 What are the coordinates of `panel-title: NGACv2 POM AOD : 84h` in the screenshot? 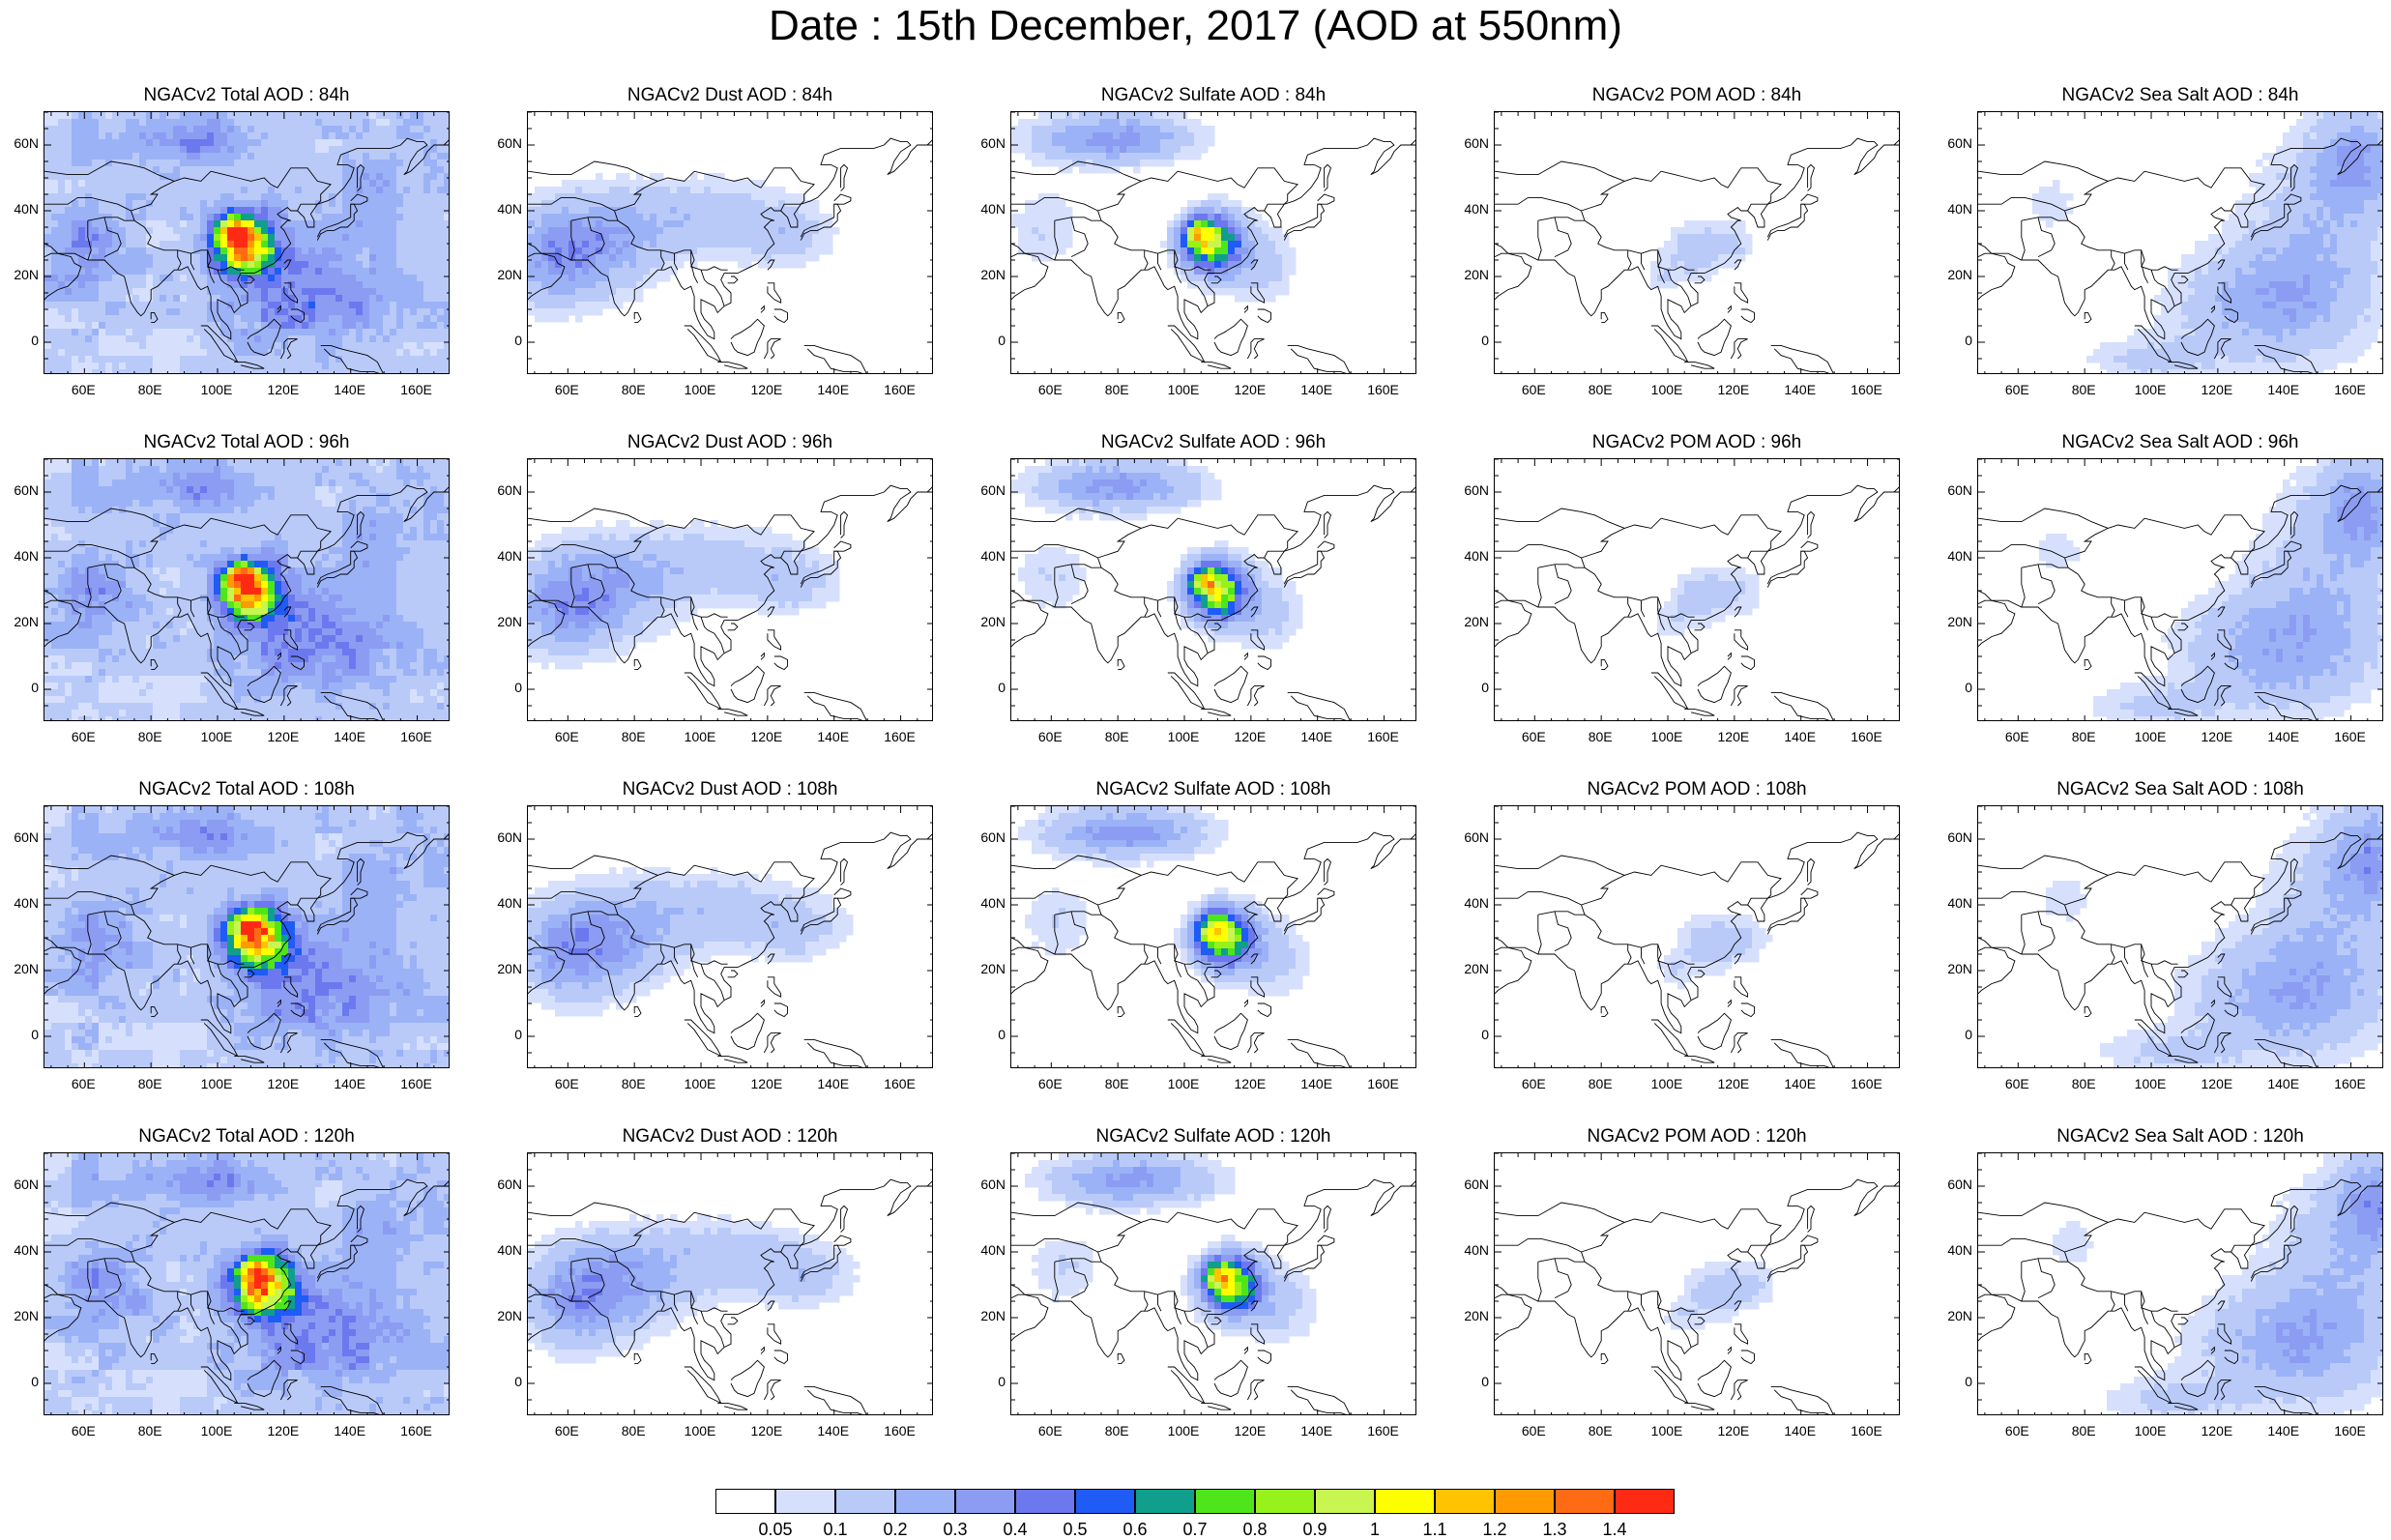 It's located at (1697, 95).